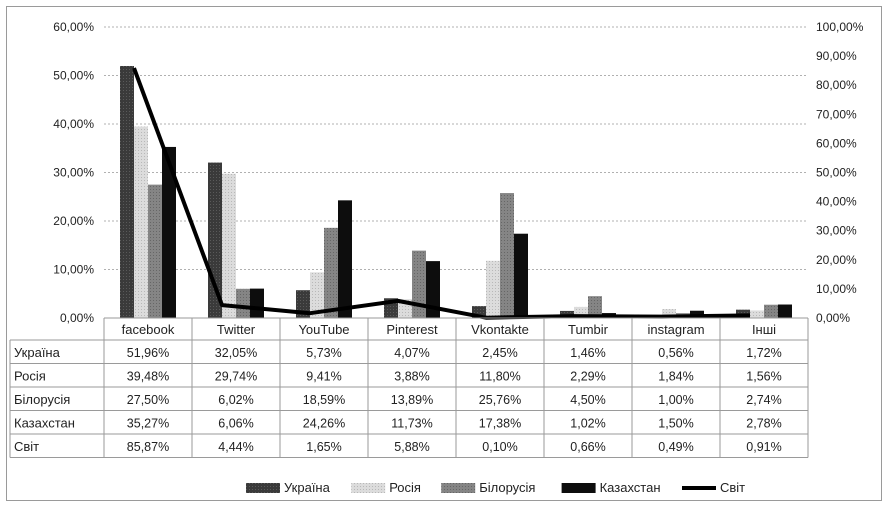 The width and height of the screenshot is (888, 507). What do you see at coordinates (499, 353) in the screenshot?
I see `data-label: 2,45%` at bounding box center [499, 353].